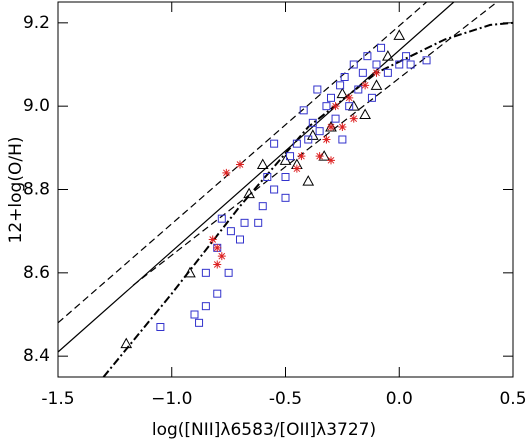 This screenshot has height=445, width=529. Describe the element at coordinates (36, 273) in the screenshot. I see `y-tick-label: 8.6` at that location.